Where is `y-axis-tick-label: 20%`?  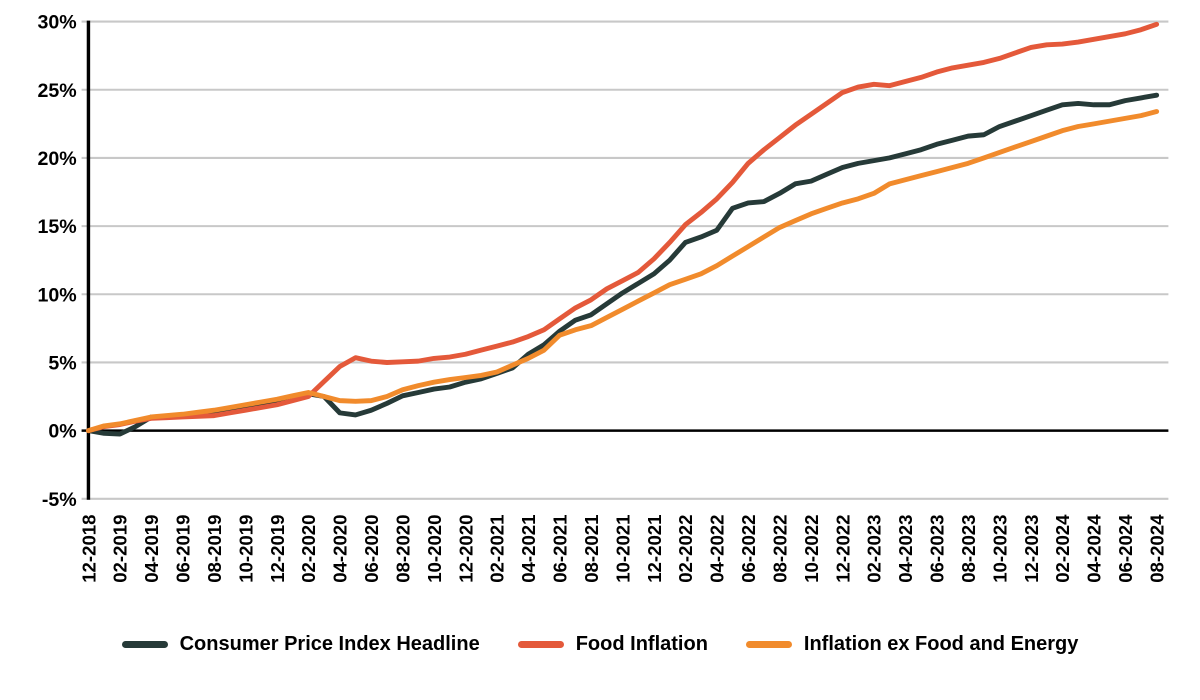
y-axis-tick-label: 20% is located at coordinates (56, 159).